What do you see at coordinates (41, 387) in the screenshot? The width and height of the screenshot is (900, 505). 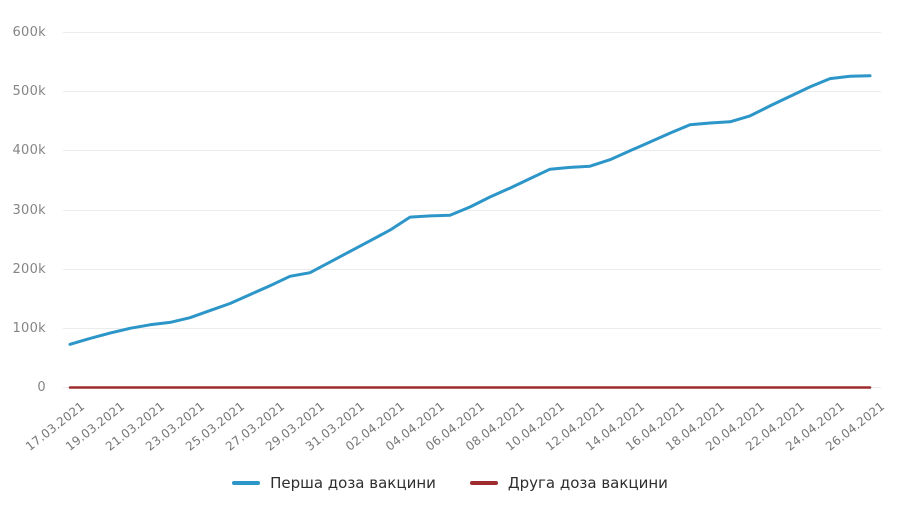 I see `y-tick-label: 0` at bounding box center [41, 387].